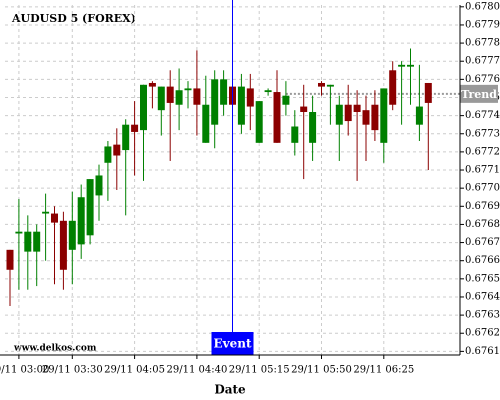 This screenshot has height=400, width=500. What do you see at coordinates (482, 6) in the screenshot?
I see `y-tick-label: 0.6780` at bounding box center [482, 6].